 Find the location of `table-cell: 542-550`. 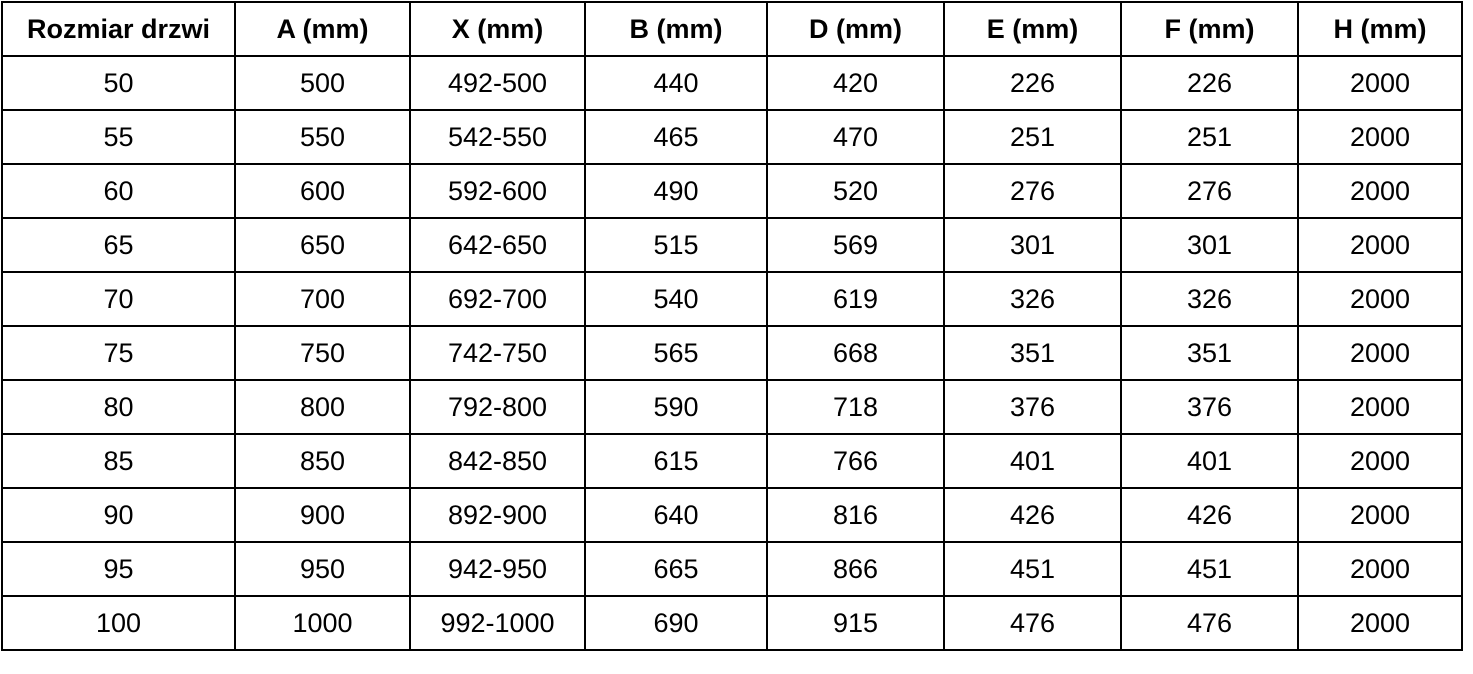

table-cell: 542-550 is located at coordinates (497, 137).